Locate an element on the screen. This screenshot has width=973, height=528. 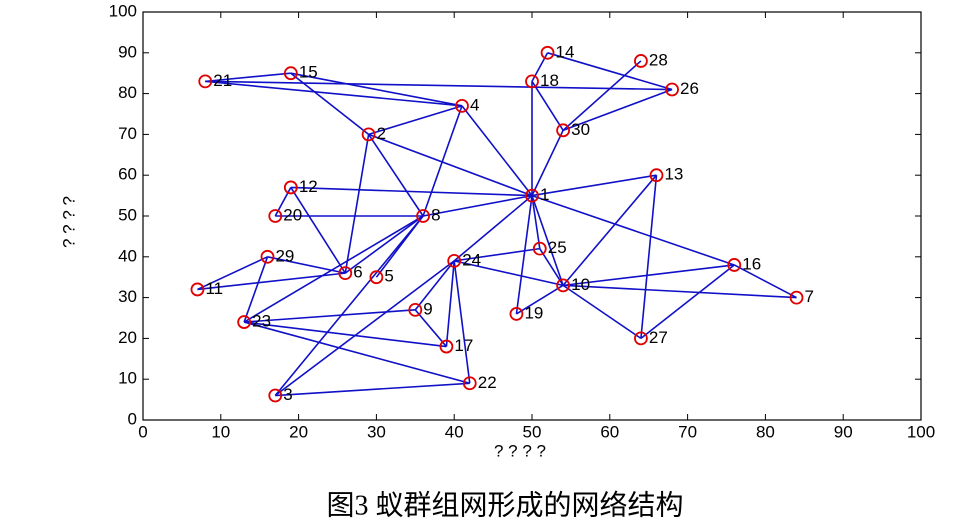
x-tick-label: 80 is located at coordinates (765, 431).